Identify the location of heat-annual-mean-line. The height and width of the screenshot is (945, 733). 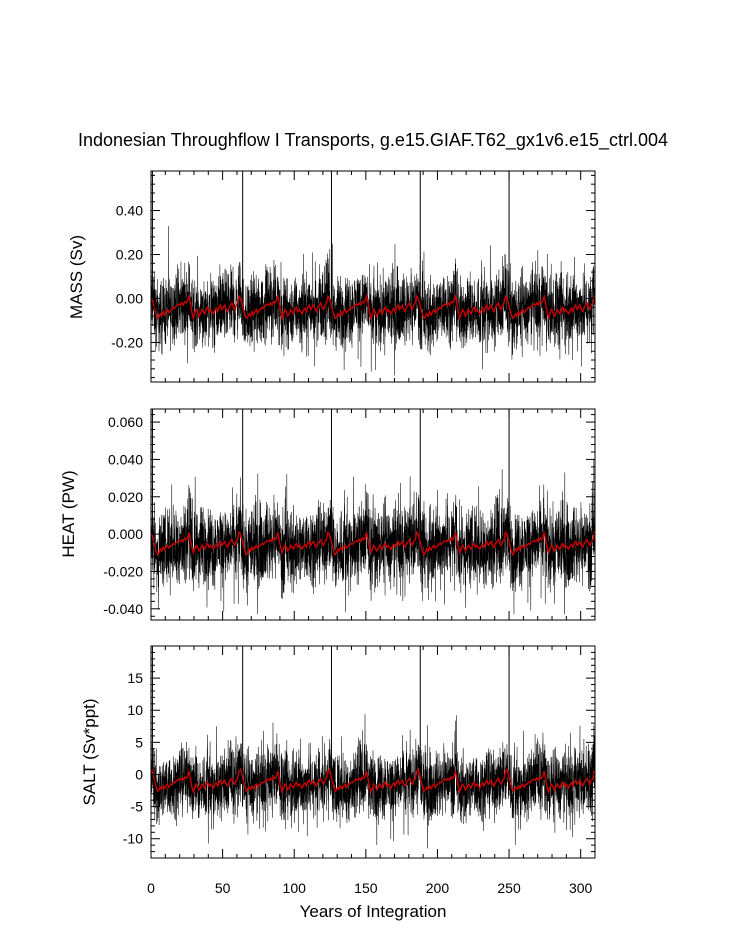
(373, 543).